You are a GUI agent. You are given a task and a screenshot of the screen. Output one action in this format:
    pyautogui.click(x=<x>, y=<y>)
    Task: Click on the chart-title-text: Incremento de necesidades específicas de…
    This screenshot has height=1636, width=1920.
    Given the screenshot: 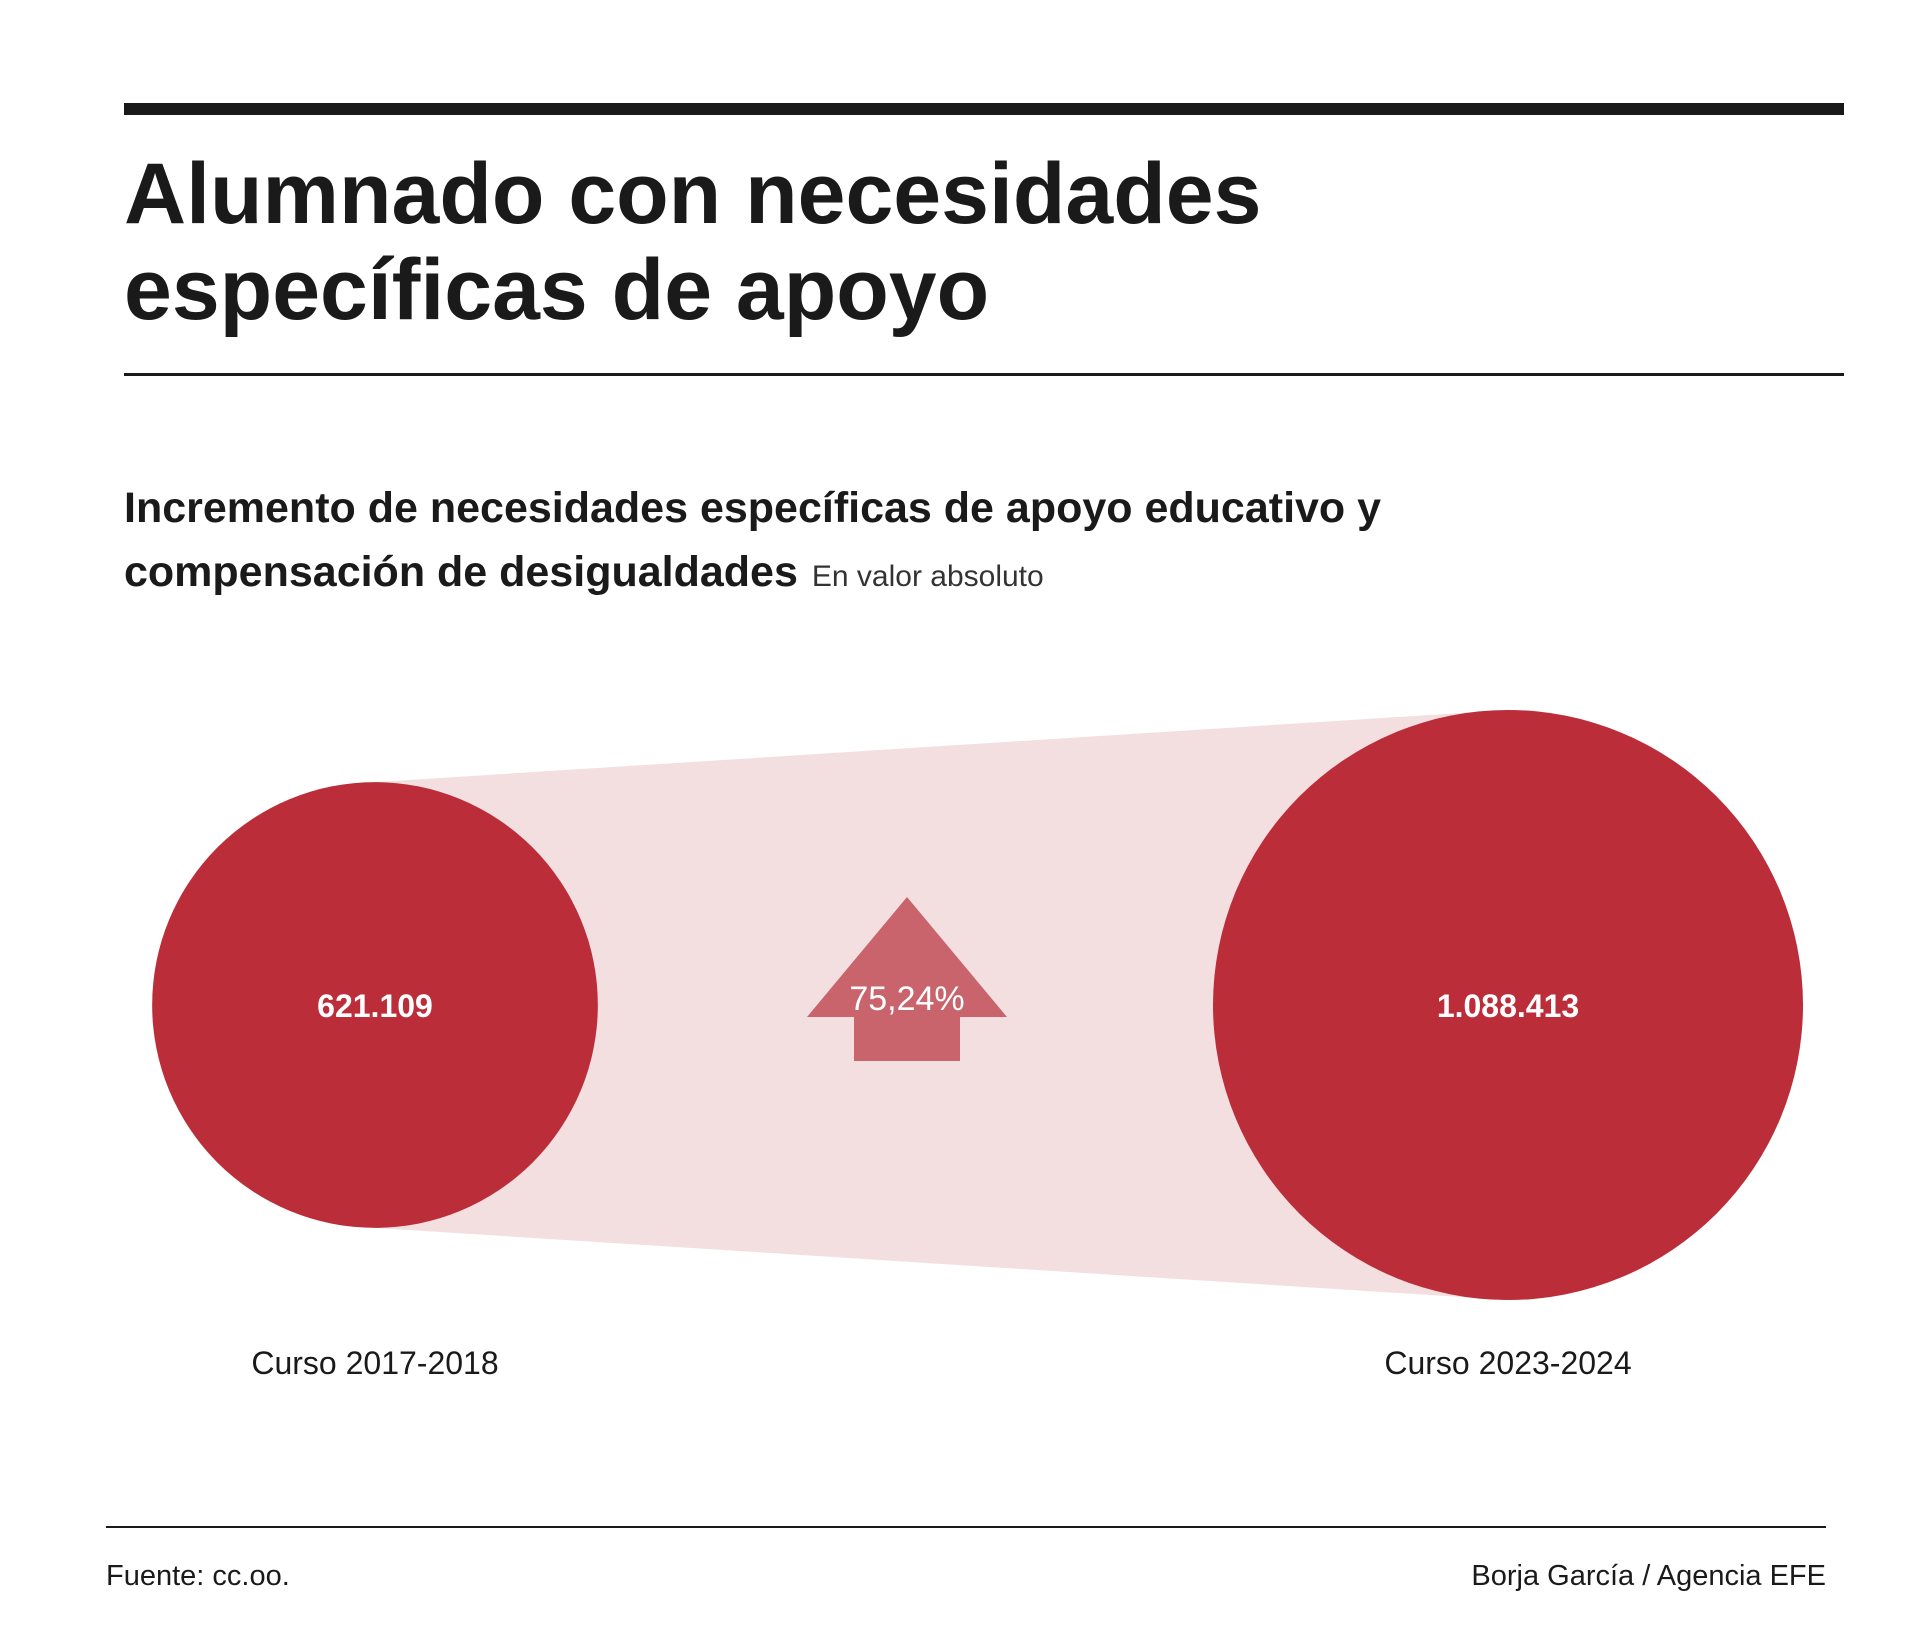 What is the action you would take?
    pyautogui.click(x=753, y=540)
    